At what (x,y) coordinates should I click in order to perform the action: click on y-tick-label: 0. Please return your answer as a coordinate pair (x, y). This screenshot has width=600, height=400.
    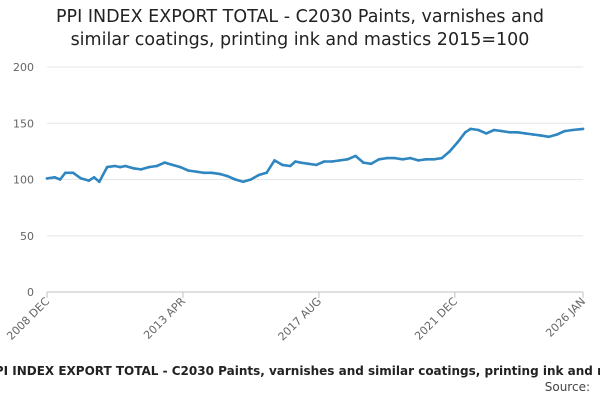
    Looking at the image, I should click on (30, 292).